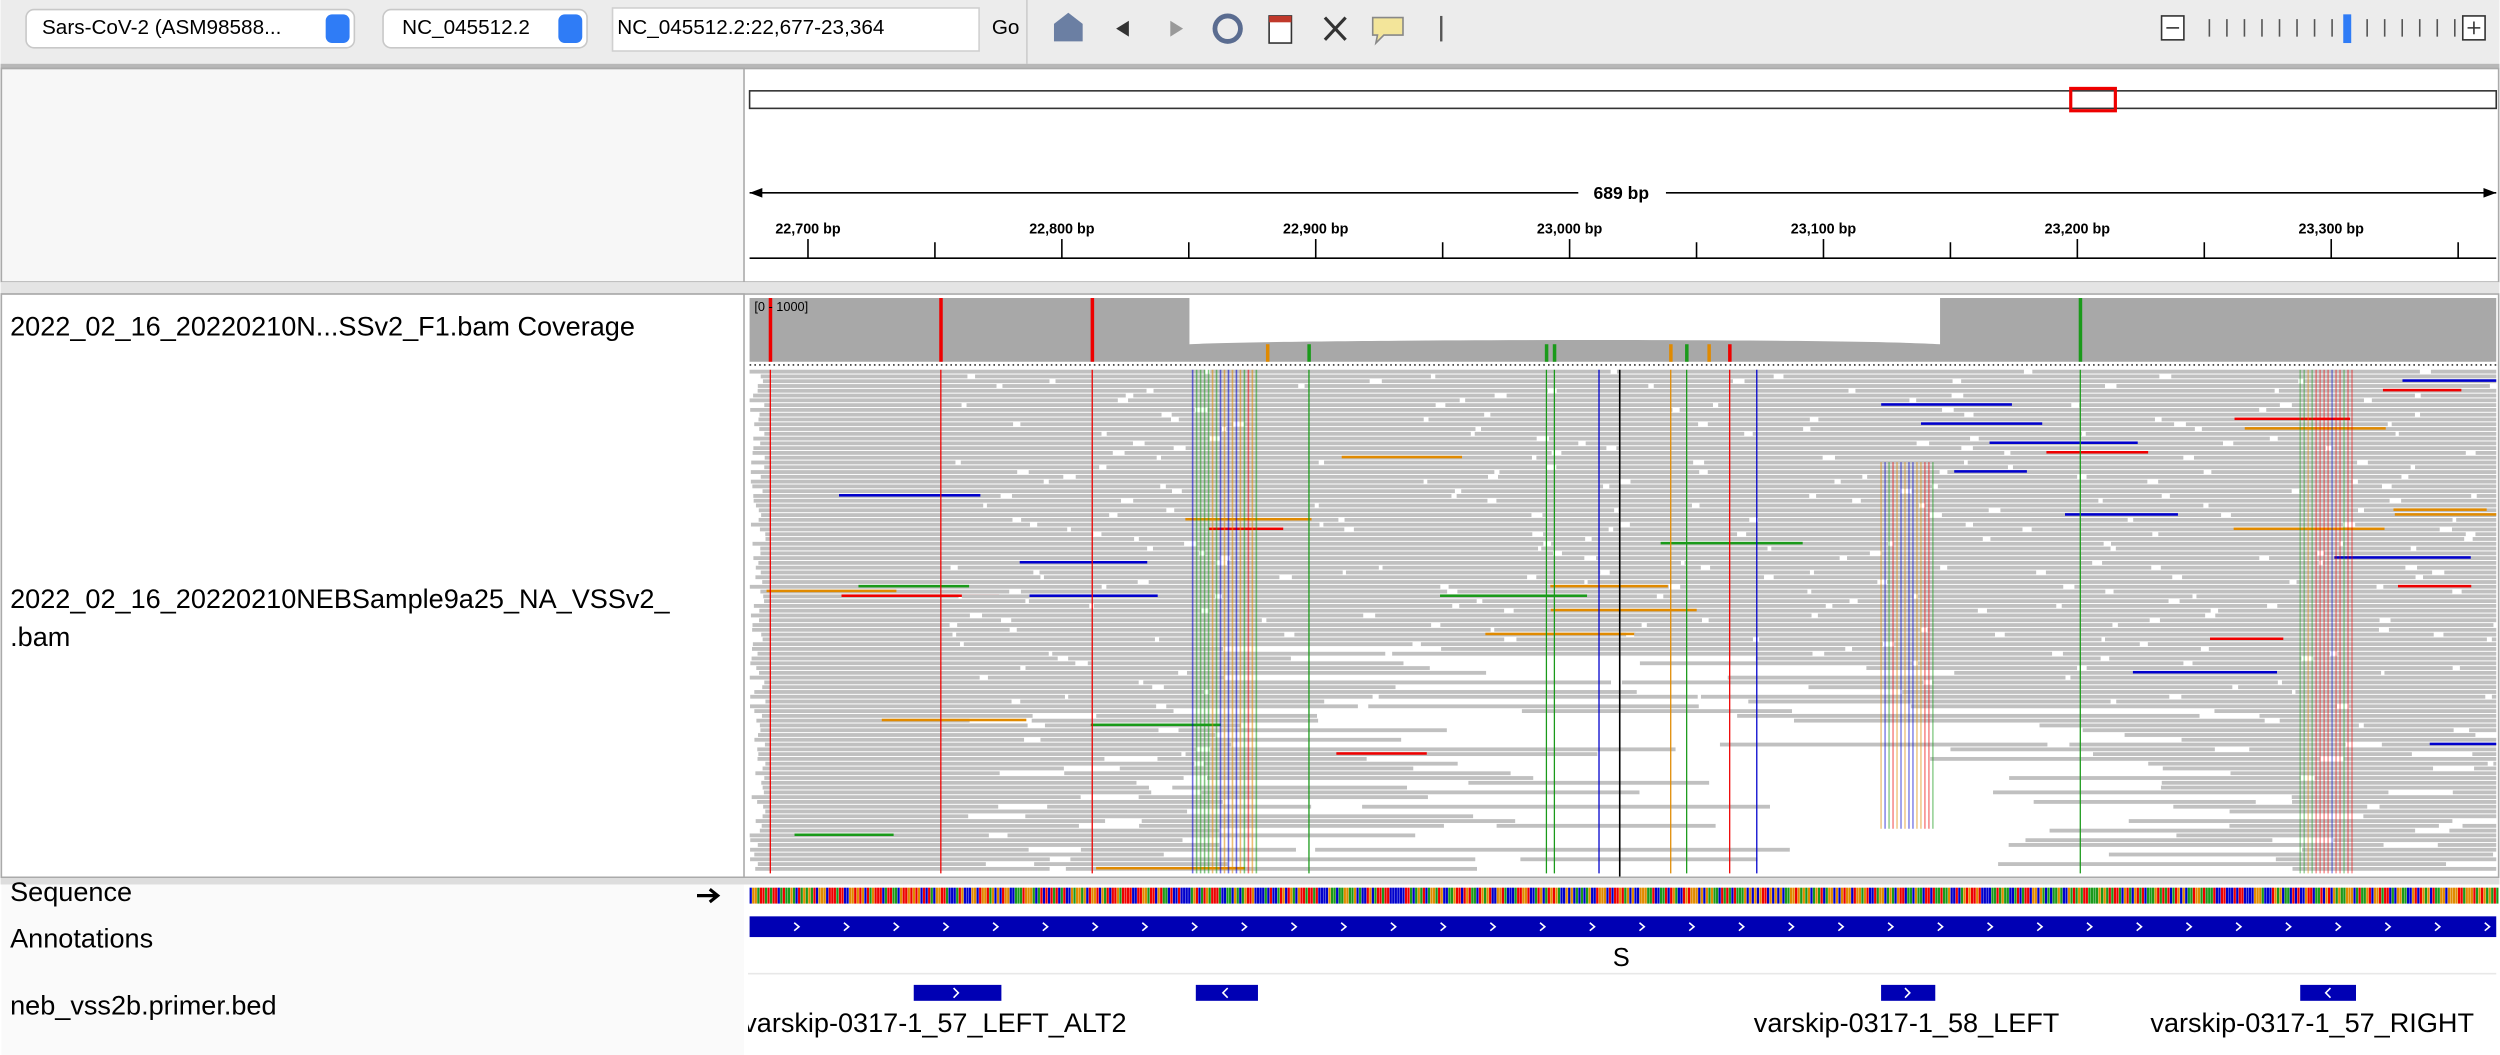 The image size is (2500, 1055). Describe the element at coordinates (1570, 229) in the screenshot. I see `ruler-tick-label: 23,000 bp` at that location.